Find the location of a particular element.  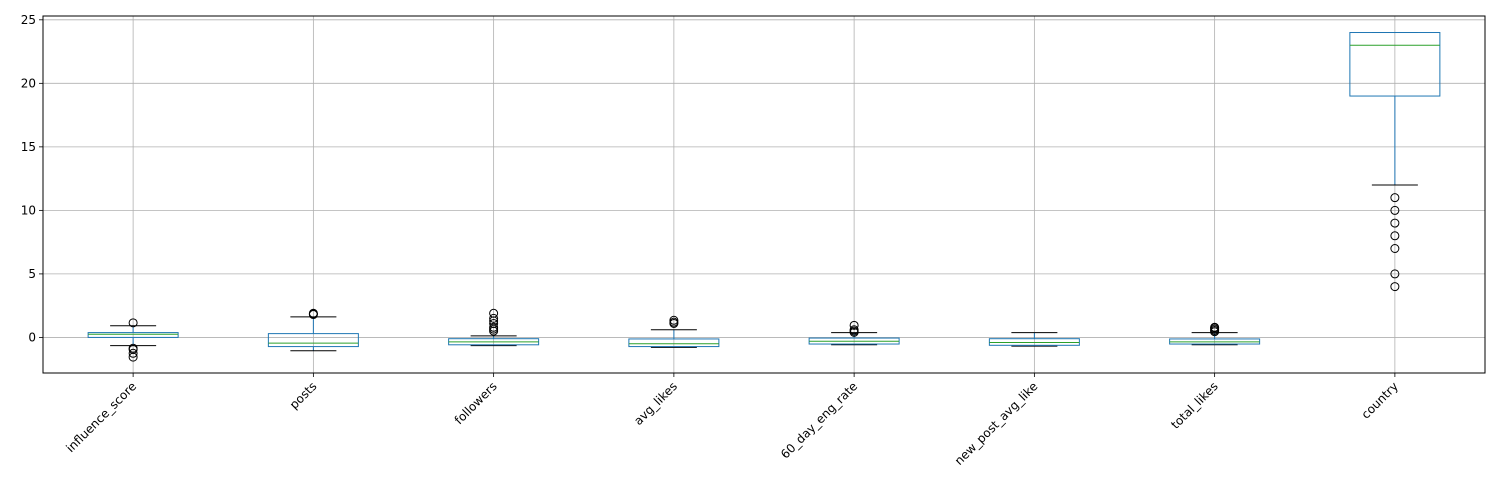

box-total_likes is located at coordinates (1215, 334).